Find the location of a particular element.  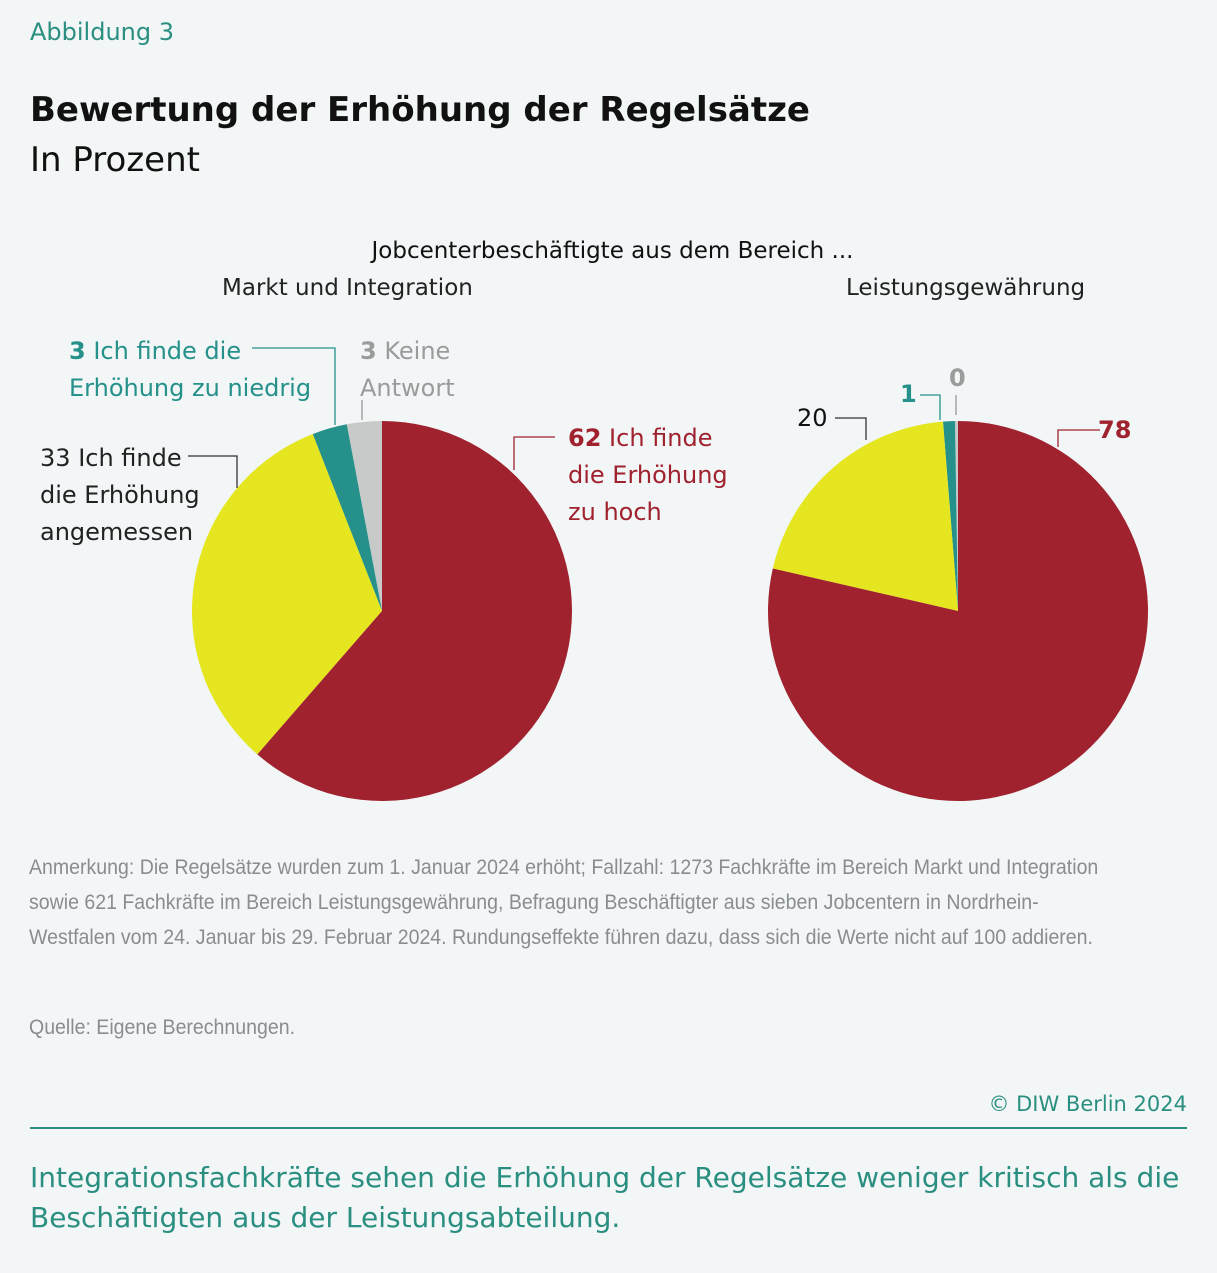

label-zu-niedrig-2: 1 is located at coordinates (908, 394).